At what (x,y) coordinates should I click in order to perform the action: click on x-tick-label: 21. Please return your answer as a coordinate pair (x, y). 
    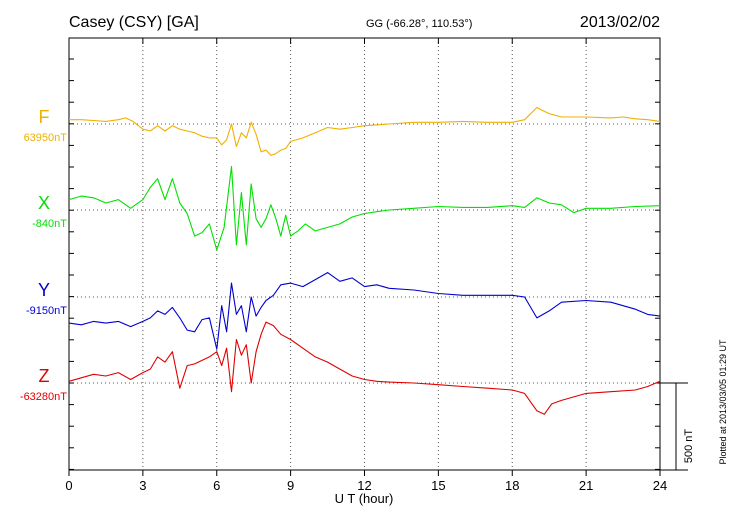
    Looking at the image, I should click on (586, 485).